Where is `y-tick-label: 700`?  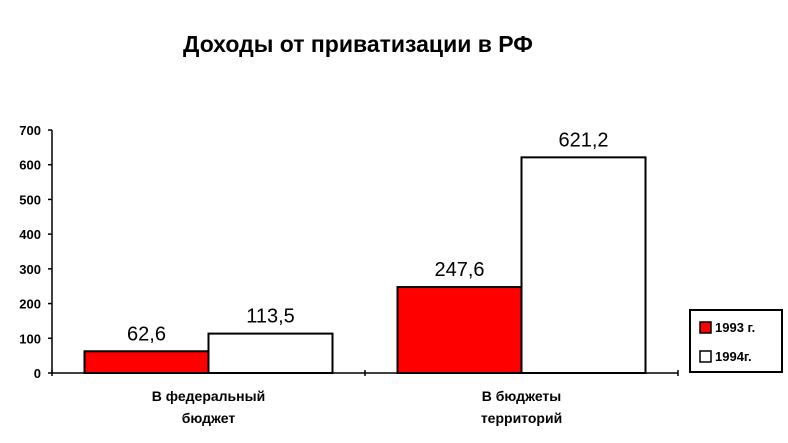
y-tick-label: 700 is located at coordinates (30, 130).